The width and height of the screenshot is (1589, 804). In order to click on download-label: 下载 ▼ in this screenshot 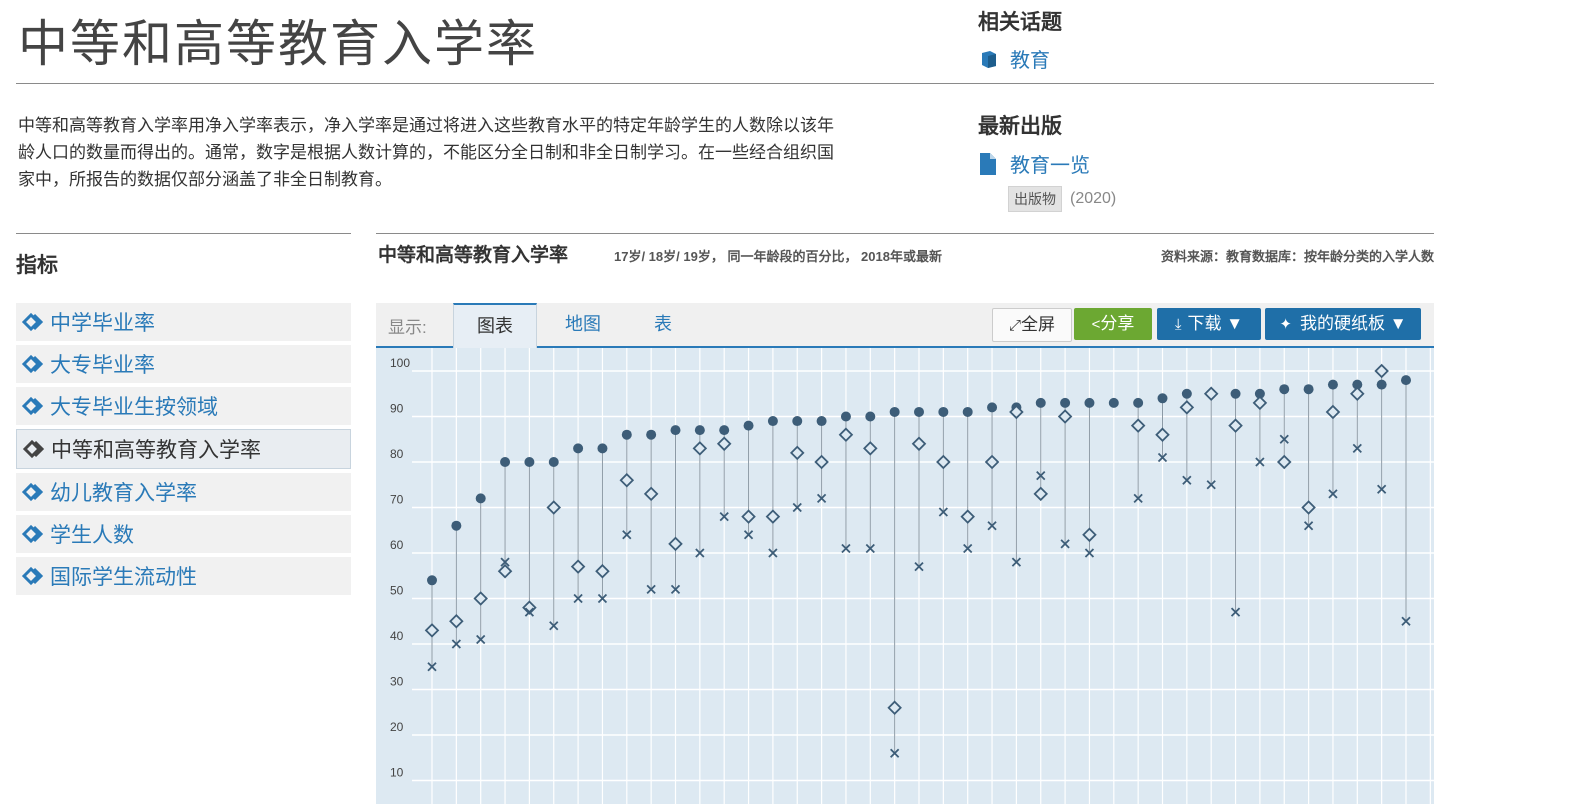, I will do `click(1215, 323)`.